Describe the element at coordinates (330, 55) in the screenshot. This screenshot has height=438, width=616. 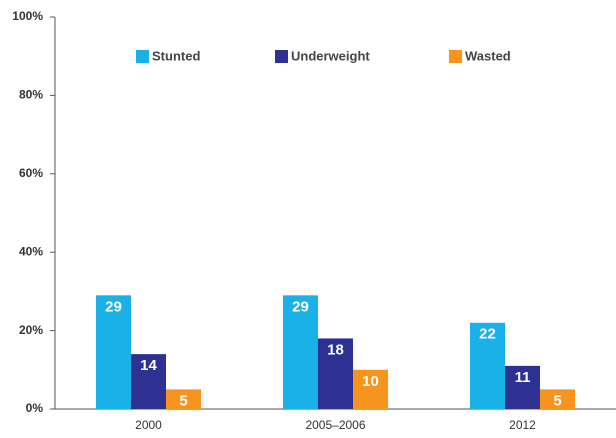
I see `legend-label: Underweight` at that location.